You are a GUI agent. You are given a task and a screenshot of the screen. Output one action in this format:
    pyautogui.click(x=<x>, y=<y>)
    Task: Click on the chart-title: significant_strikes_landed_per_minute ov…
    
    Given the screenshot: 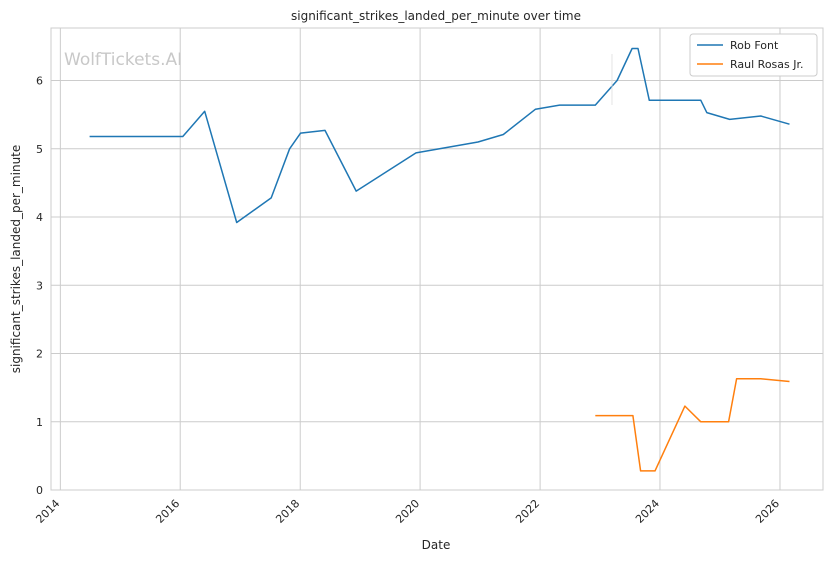 What is the action you would take?
    pyautogui.click(x=436, y=16)
    